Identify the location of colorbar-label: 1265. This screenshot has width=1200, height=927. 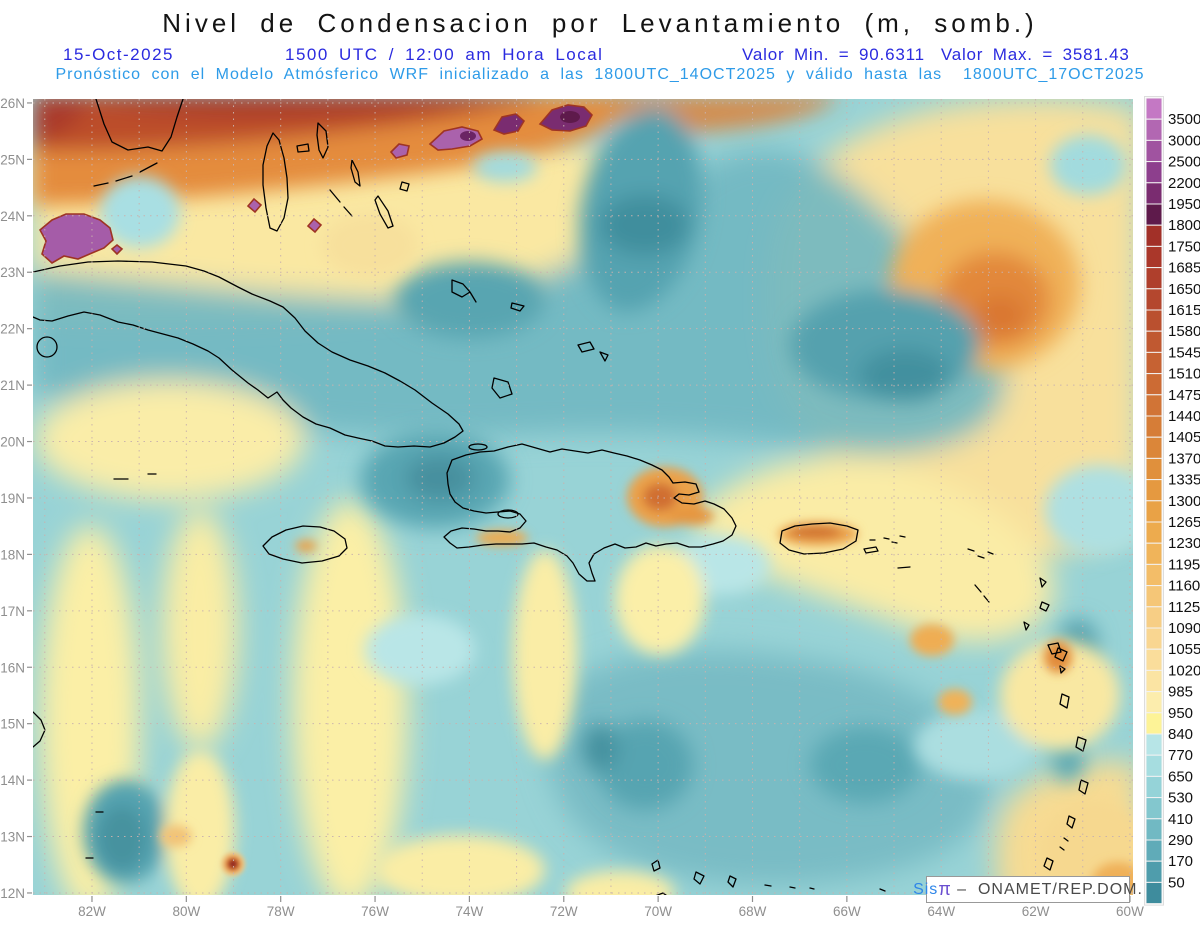
(1184, 522).